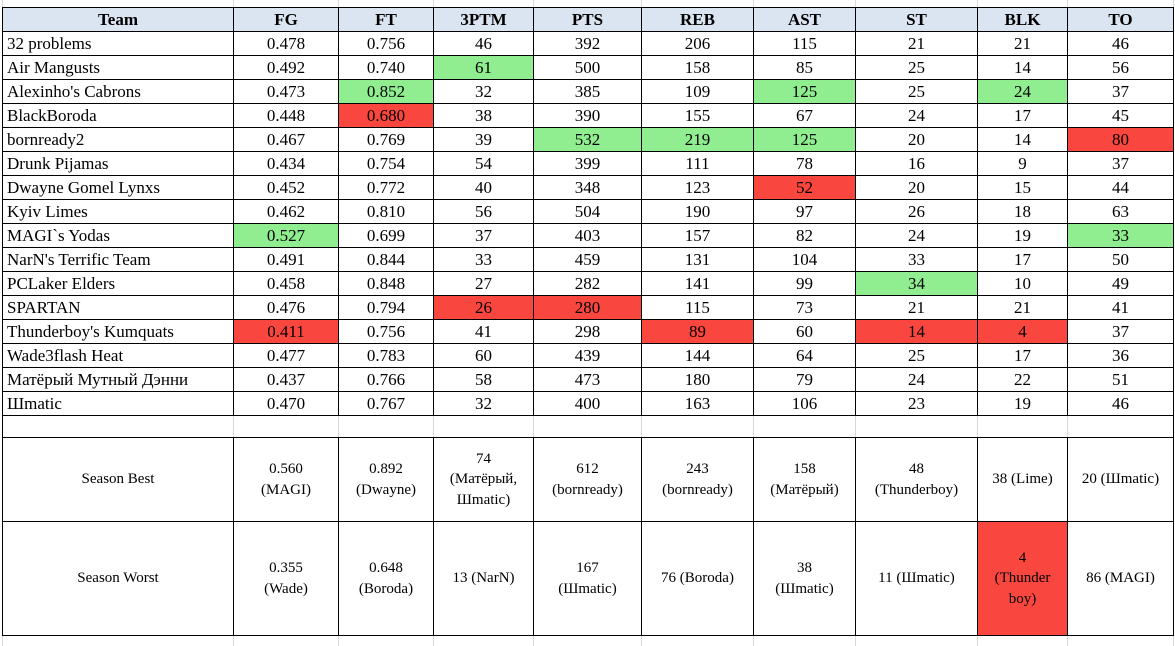  What do you see at coordinates (587, 139) in the screenshot?
I see `stat-cell: 532` at bounding box center [587, 139].